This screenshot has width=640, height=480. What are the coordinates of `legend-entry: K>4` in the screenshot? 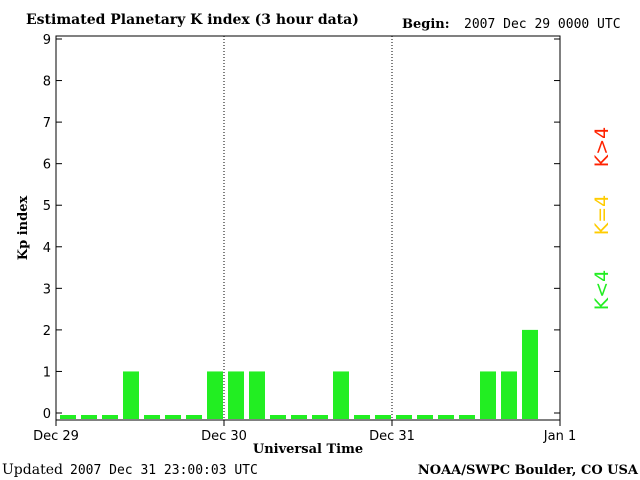 It's located at (602, 147).